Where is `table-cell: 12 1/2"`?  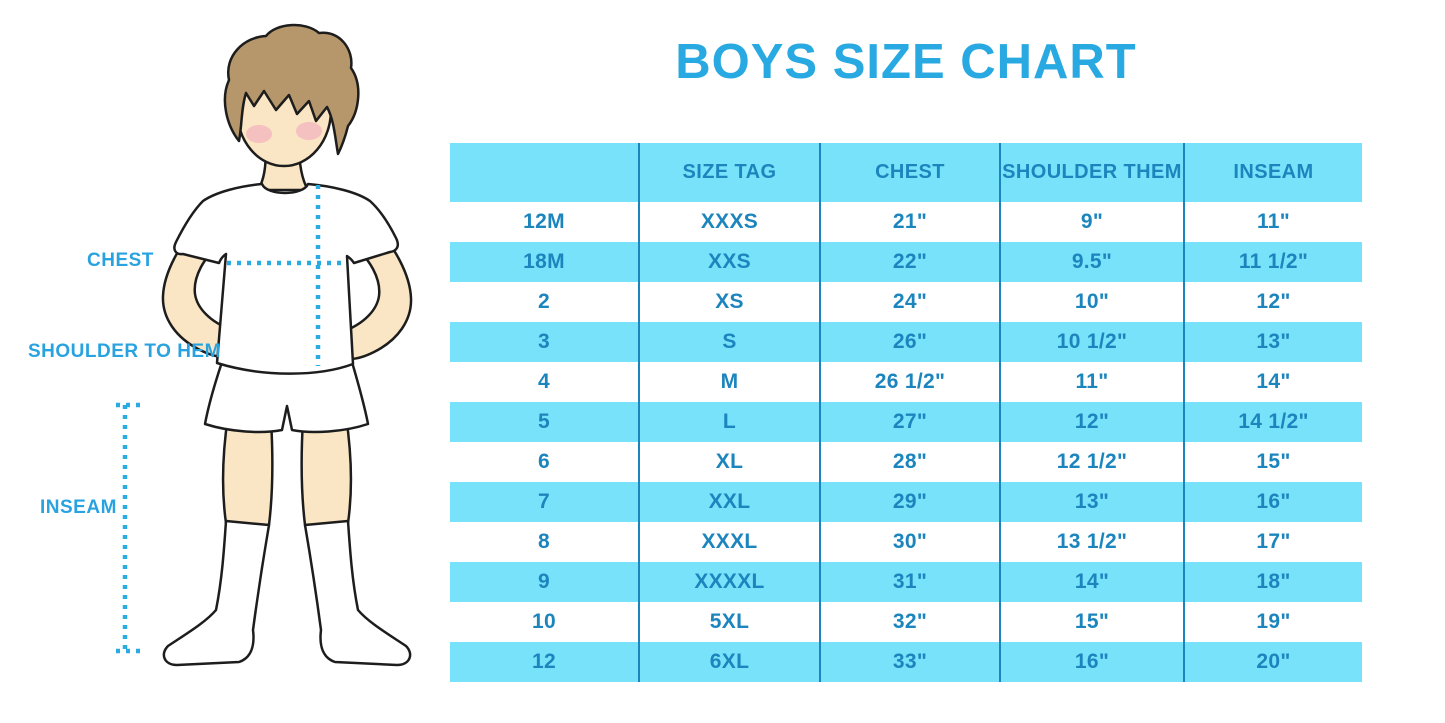
table-cell: 12 1/2" is located at coordinates (1091, 462).